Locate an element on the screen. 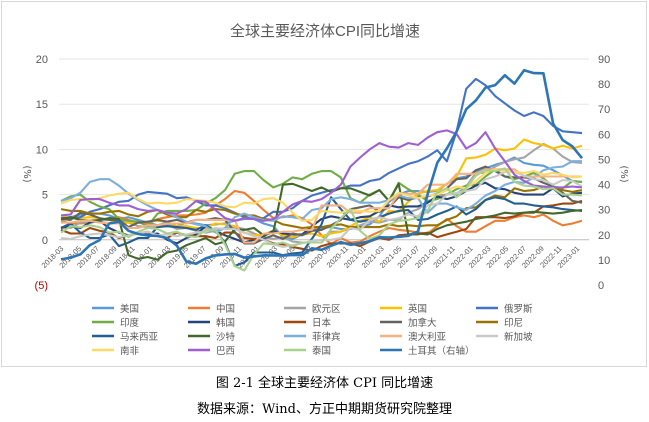 This screenshot has height=422, width=649. y-left-tick-label: 5 is located at coordinates (45, 196).